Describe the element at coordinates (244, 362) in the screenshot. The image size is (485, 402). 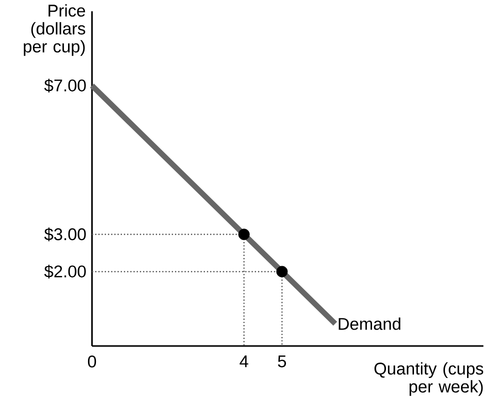
I see `x-tick-label: 4` at that location.